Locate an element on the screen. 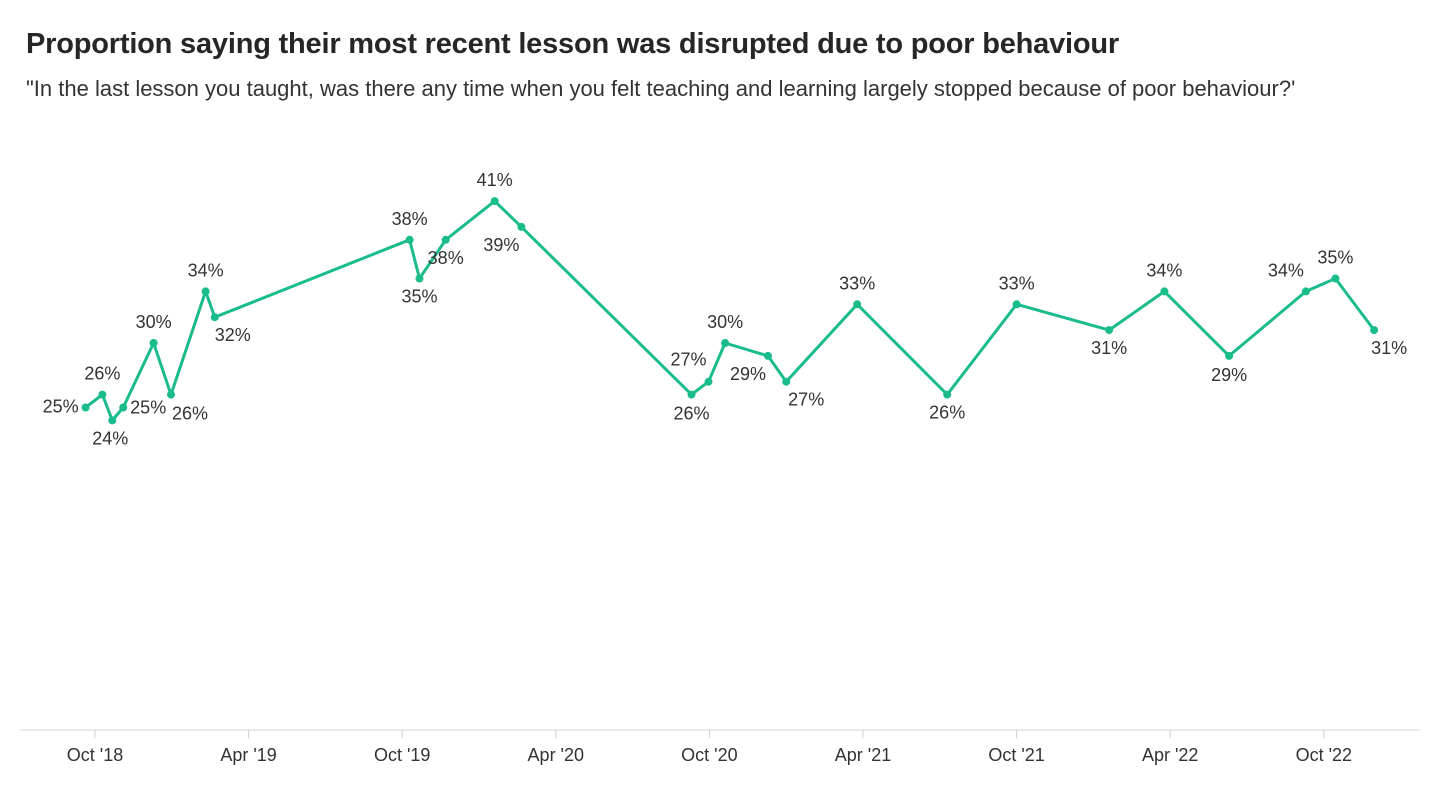 This screenshot has height=800, width=1440. x-tick-label: Oct '20 is located at coordinates (709, 755).